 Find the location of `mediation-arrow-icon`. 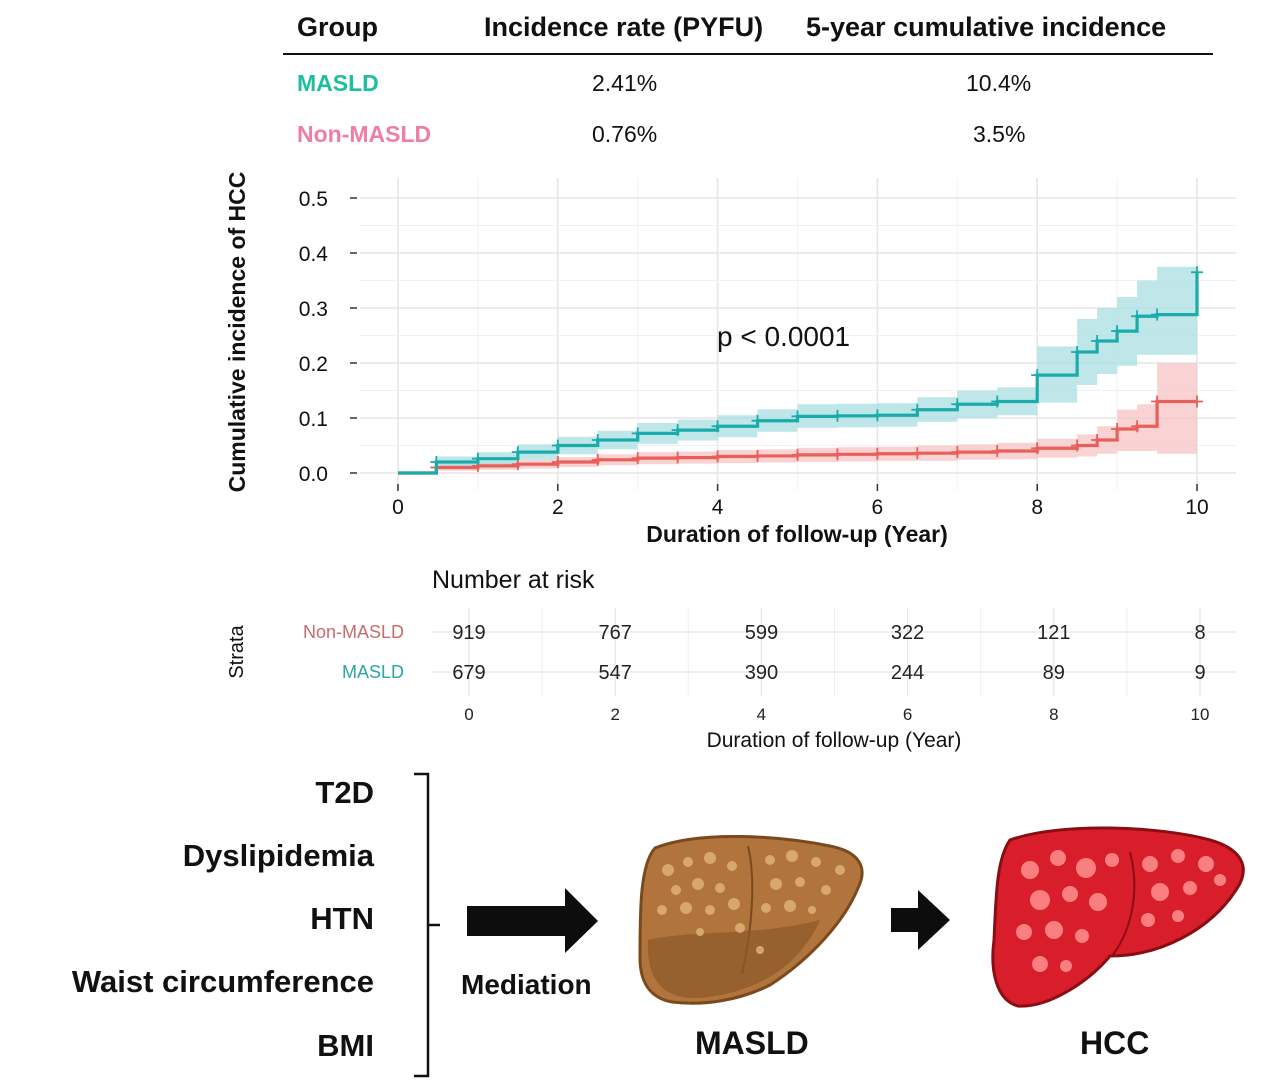

mediation-arrow-icon is located at coordinates (532, 920).